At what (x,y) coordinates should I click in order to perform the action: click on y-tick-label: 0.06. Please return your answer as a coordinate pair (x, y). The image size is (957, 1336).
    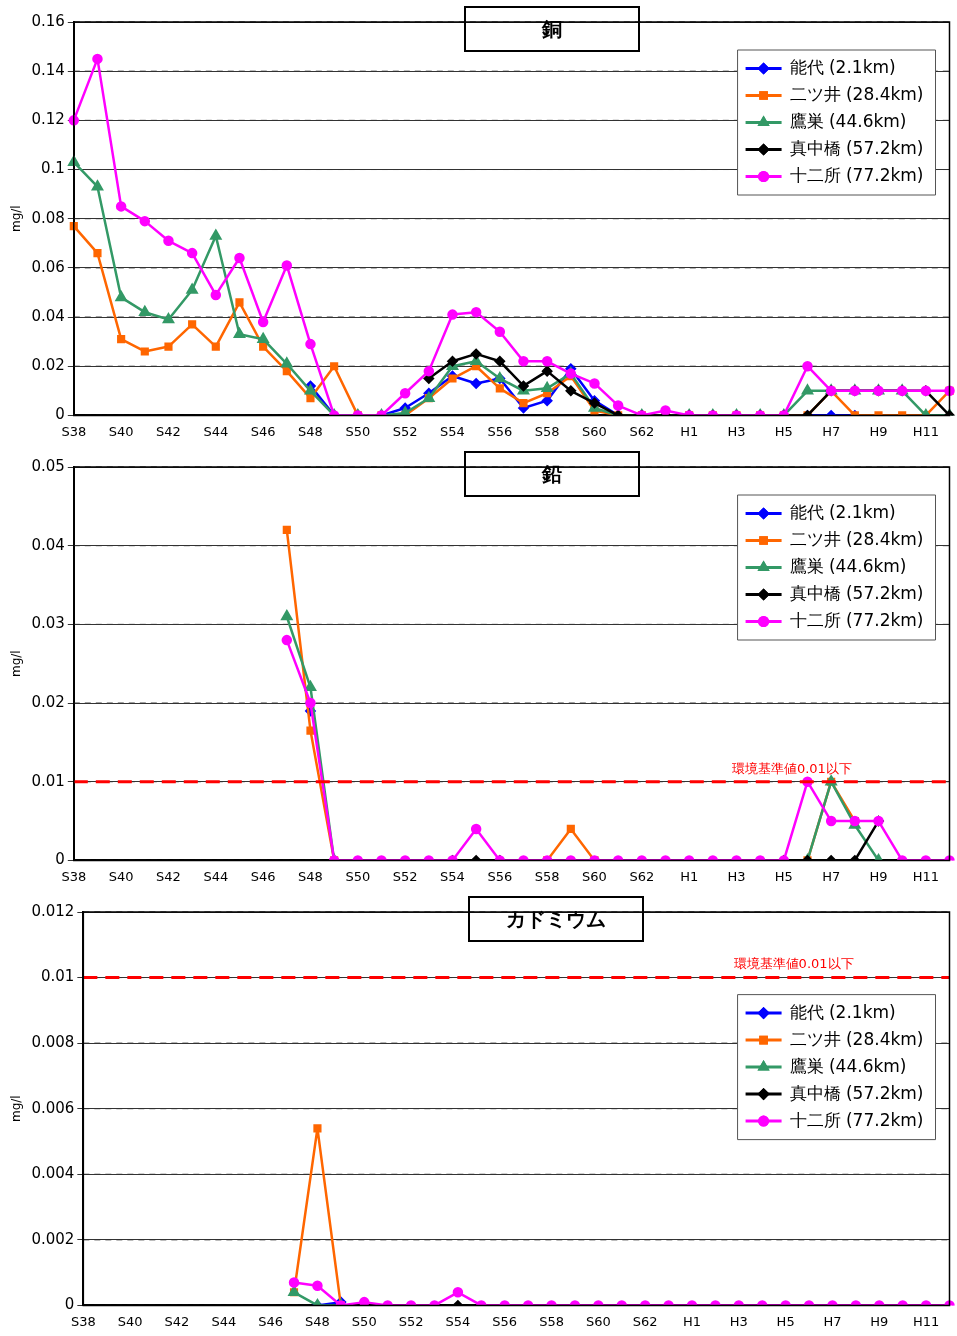
    Looking at the image, I should click on (48, 266).